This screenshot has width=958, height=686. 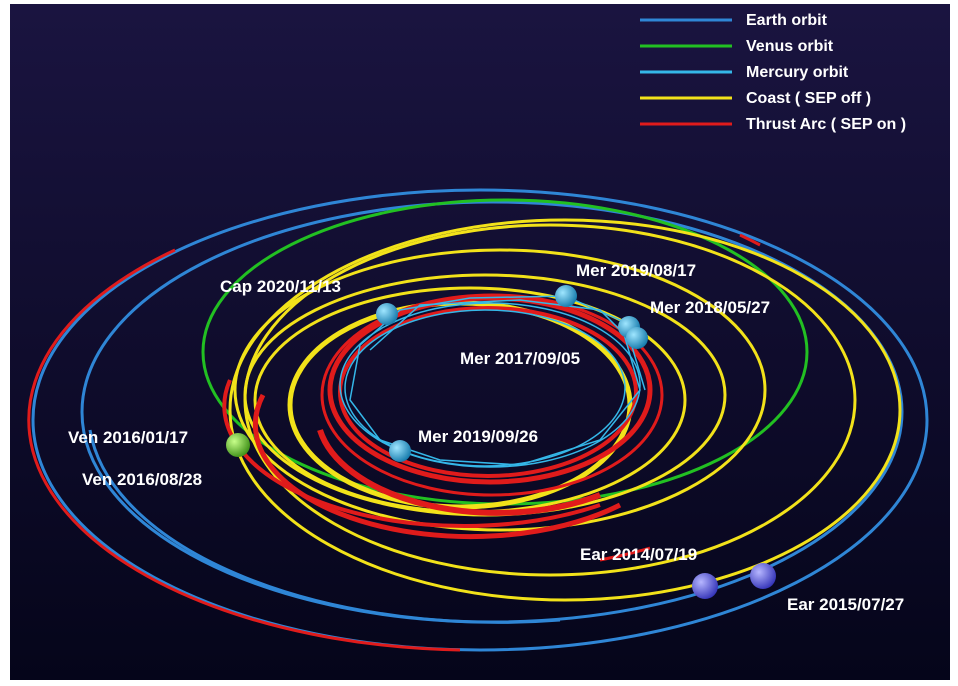 What do you see at coordinates (637, 338) in the screenshot?
I see `mercury-body-2017-icon` at bounding box center [637, 338].